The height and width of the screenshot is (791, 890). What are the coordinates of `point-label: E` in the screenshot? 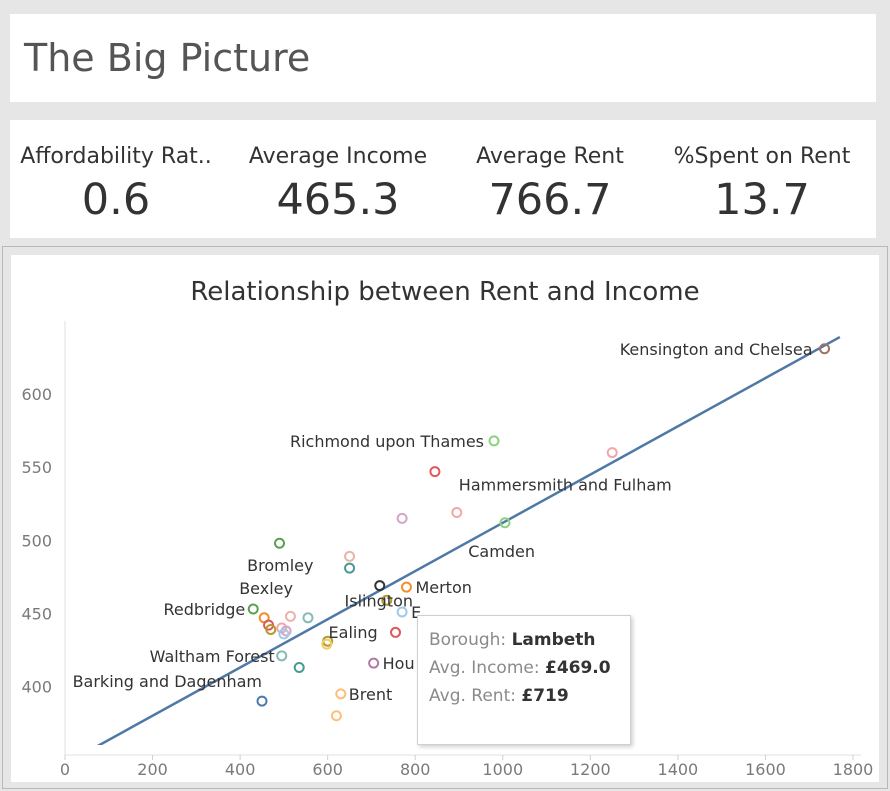 It's located at (416, 612).